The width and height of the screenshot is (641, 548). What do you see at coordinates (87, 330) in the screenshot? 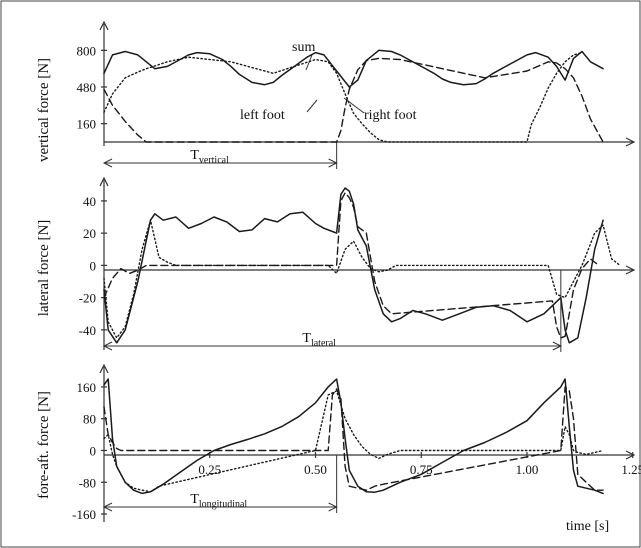
I see `y-tick-label: -40` at bounding box center [87, 330].